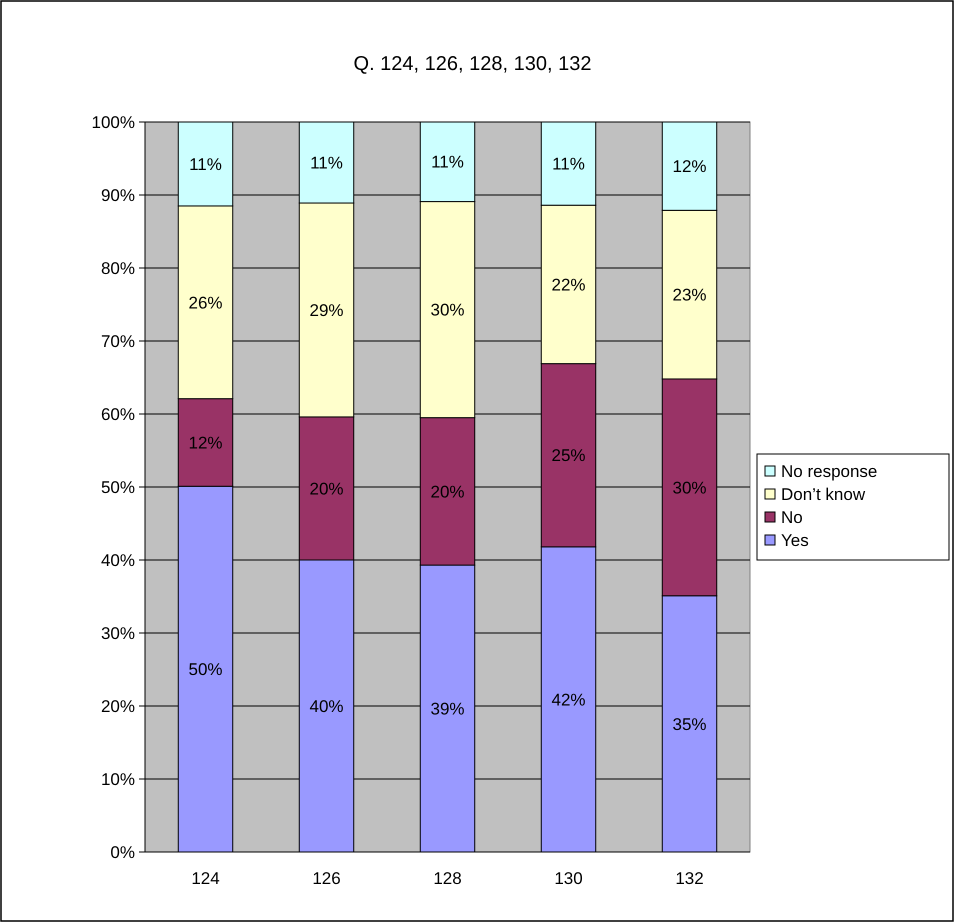  Describe the element at coordinates (326, 878) in the screenshot. I see `x-tick-label: 126` at that location.